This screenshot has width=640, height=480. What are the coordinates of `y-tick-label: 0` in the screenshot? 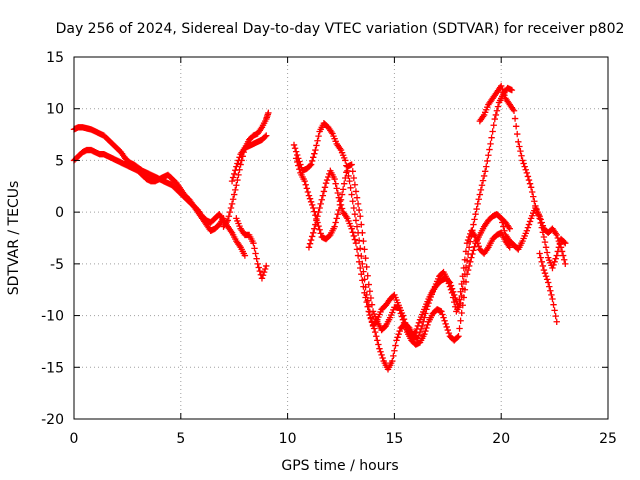 It's located at (59, 213).